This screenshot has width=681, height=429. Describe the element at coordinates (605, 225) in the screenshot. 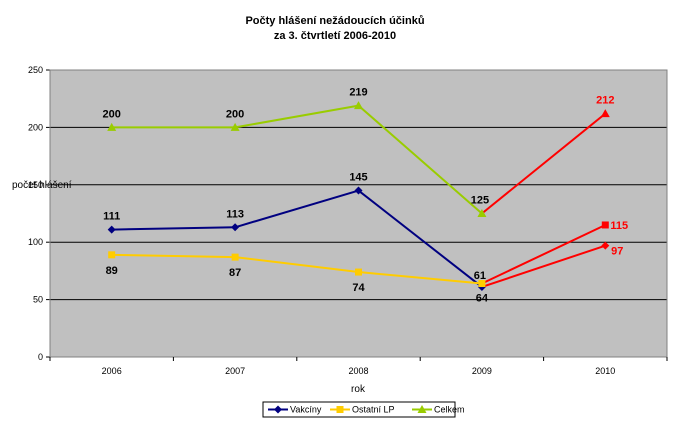

I see `series-ostatn-lp-point-2010` at that location.